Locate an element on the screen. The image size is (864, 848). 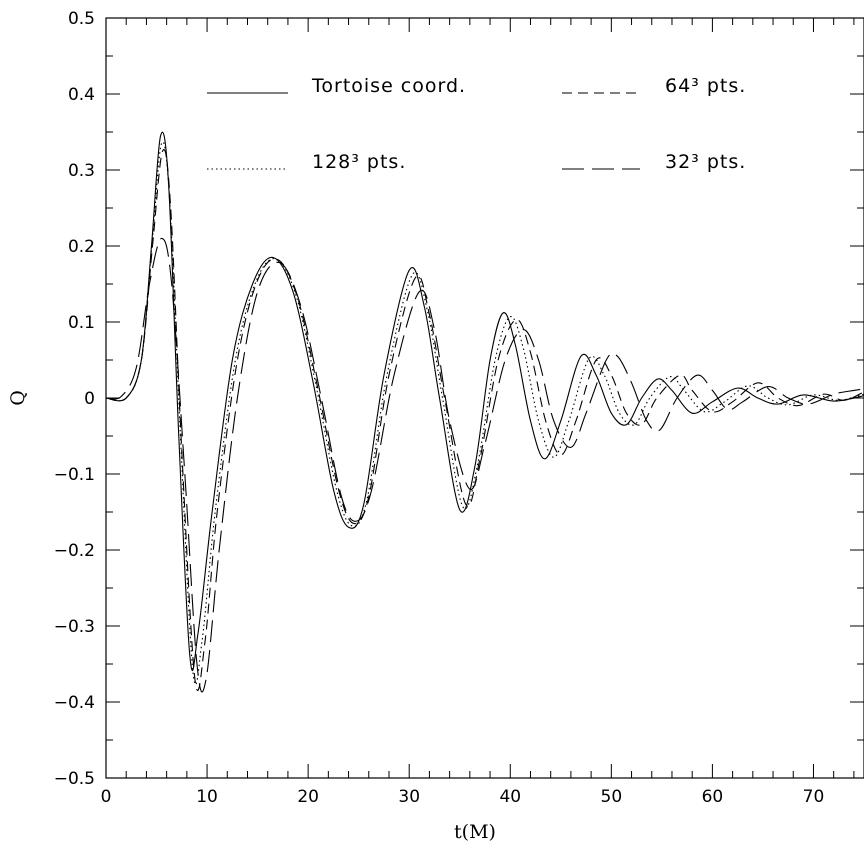
x-tick-label: 40 is located at coordinates (510, 797).